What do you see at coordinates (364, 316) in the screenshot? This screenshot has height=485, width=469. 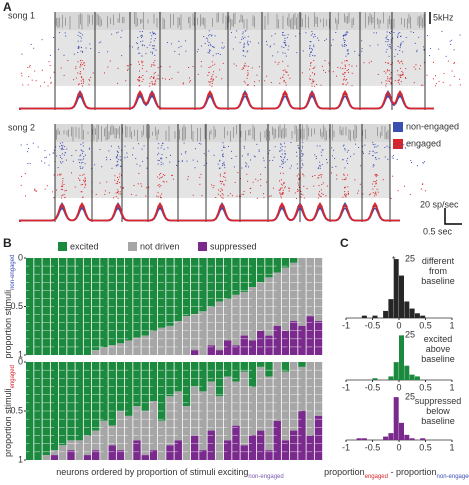 I see `histogram-bar` at bounding box center [364, 316].